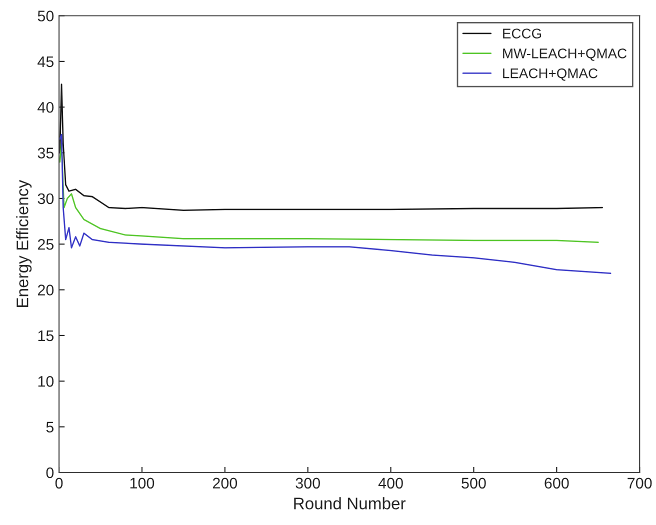 The height and width of the screenshot is (525, 656). What do you see at coordinates (474, 483) in the screenshot?
I see `x-tick-label: 500` at bounding box center [474, 483].